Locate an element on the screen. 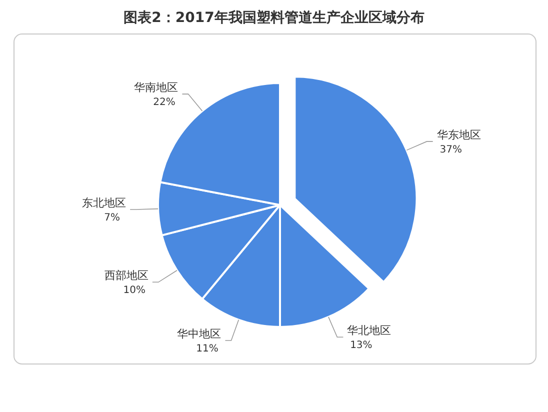 The image size is (548, 412). slice-label: 华北地区 is located at coordinates (369, 331).